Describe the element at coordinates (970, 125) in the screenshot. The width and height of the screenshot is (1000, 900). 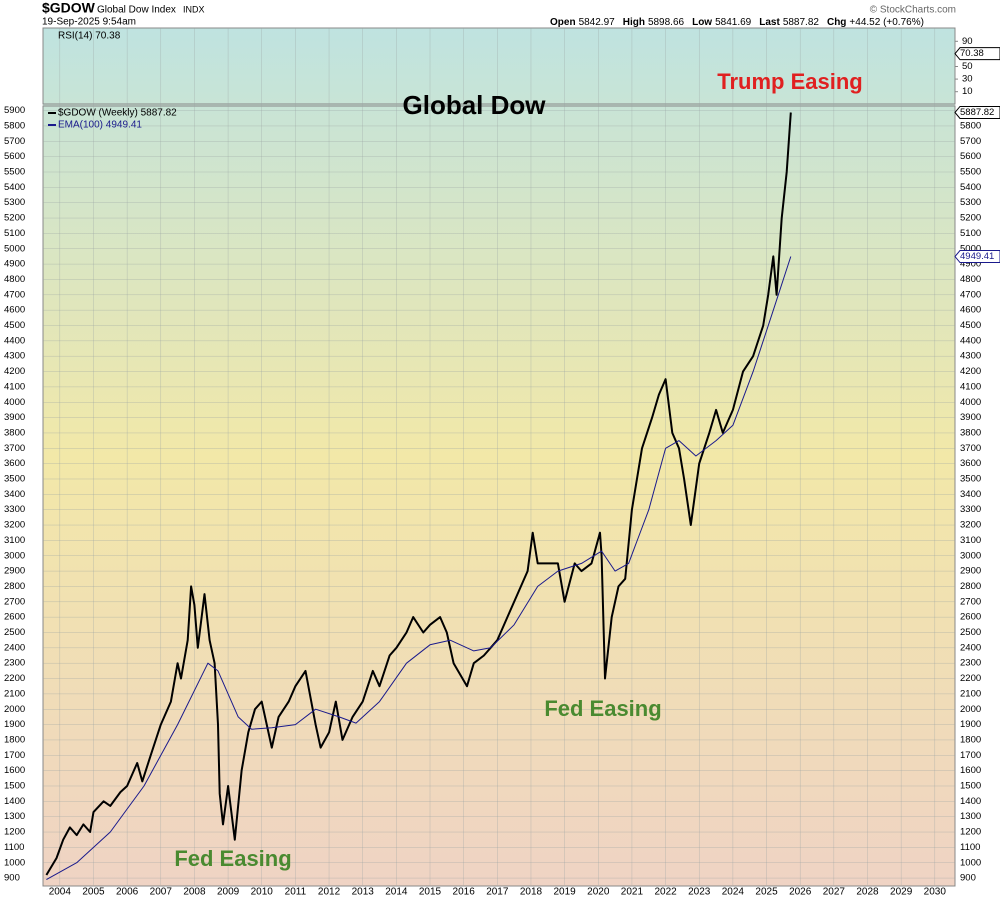
I see `y-tick-label: 5800` at that location.